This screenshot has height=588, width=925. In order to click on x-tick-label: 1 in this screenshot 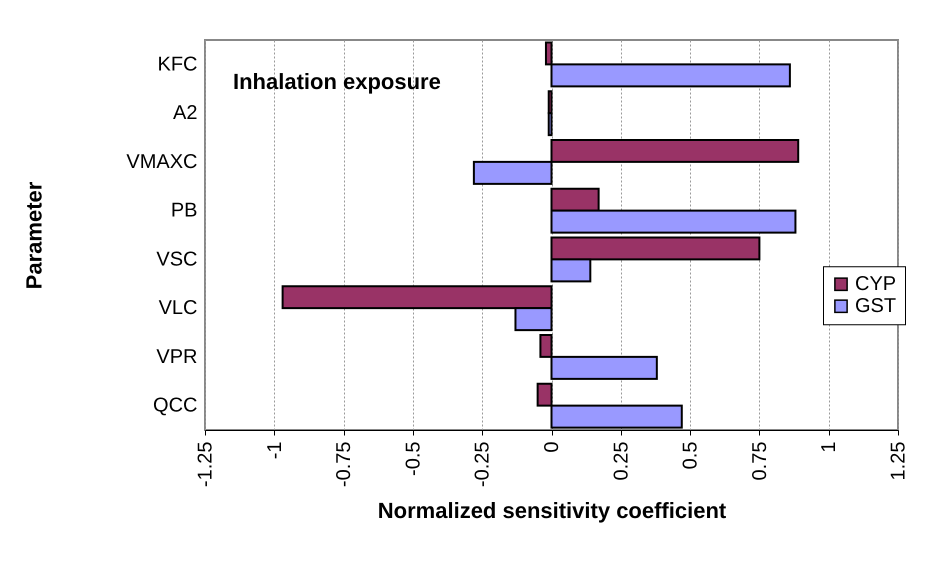, I will do `click(829, 447)`.